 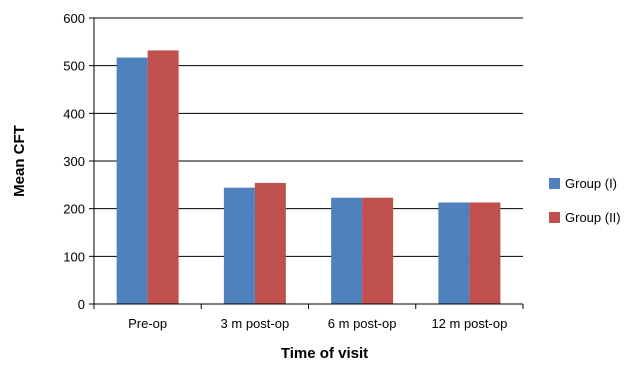 I want to click on x-tick-label: 6 m post-op, so click(x=362, y=323).